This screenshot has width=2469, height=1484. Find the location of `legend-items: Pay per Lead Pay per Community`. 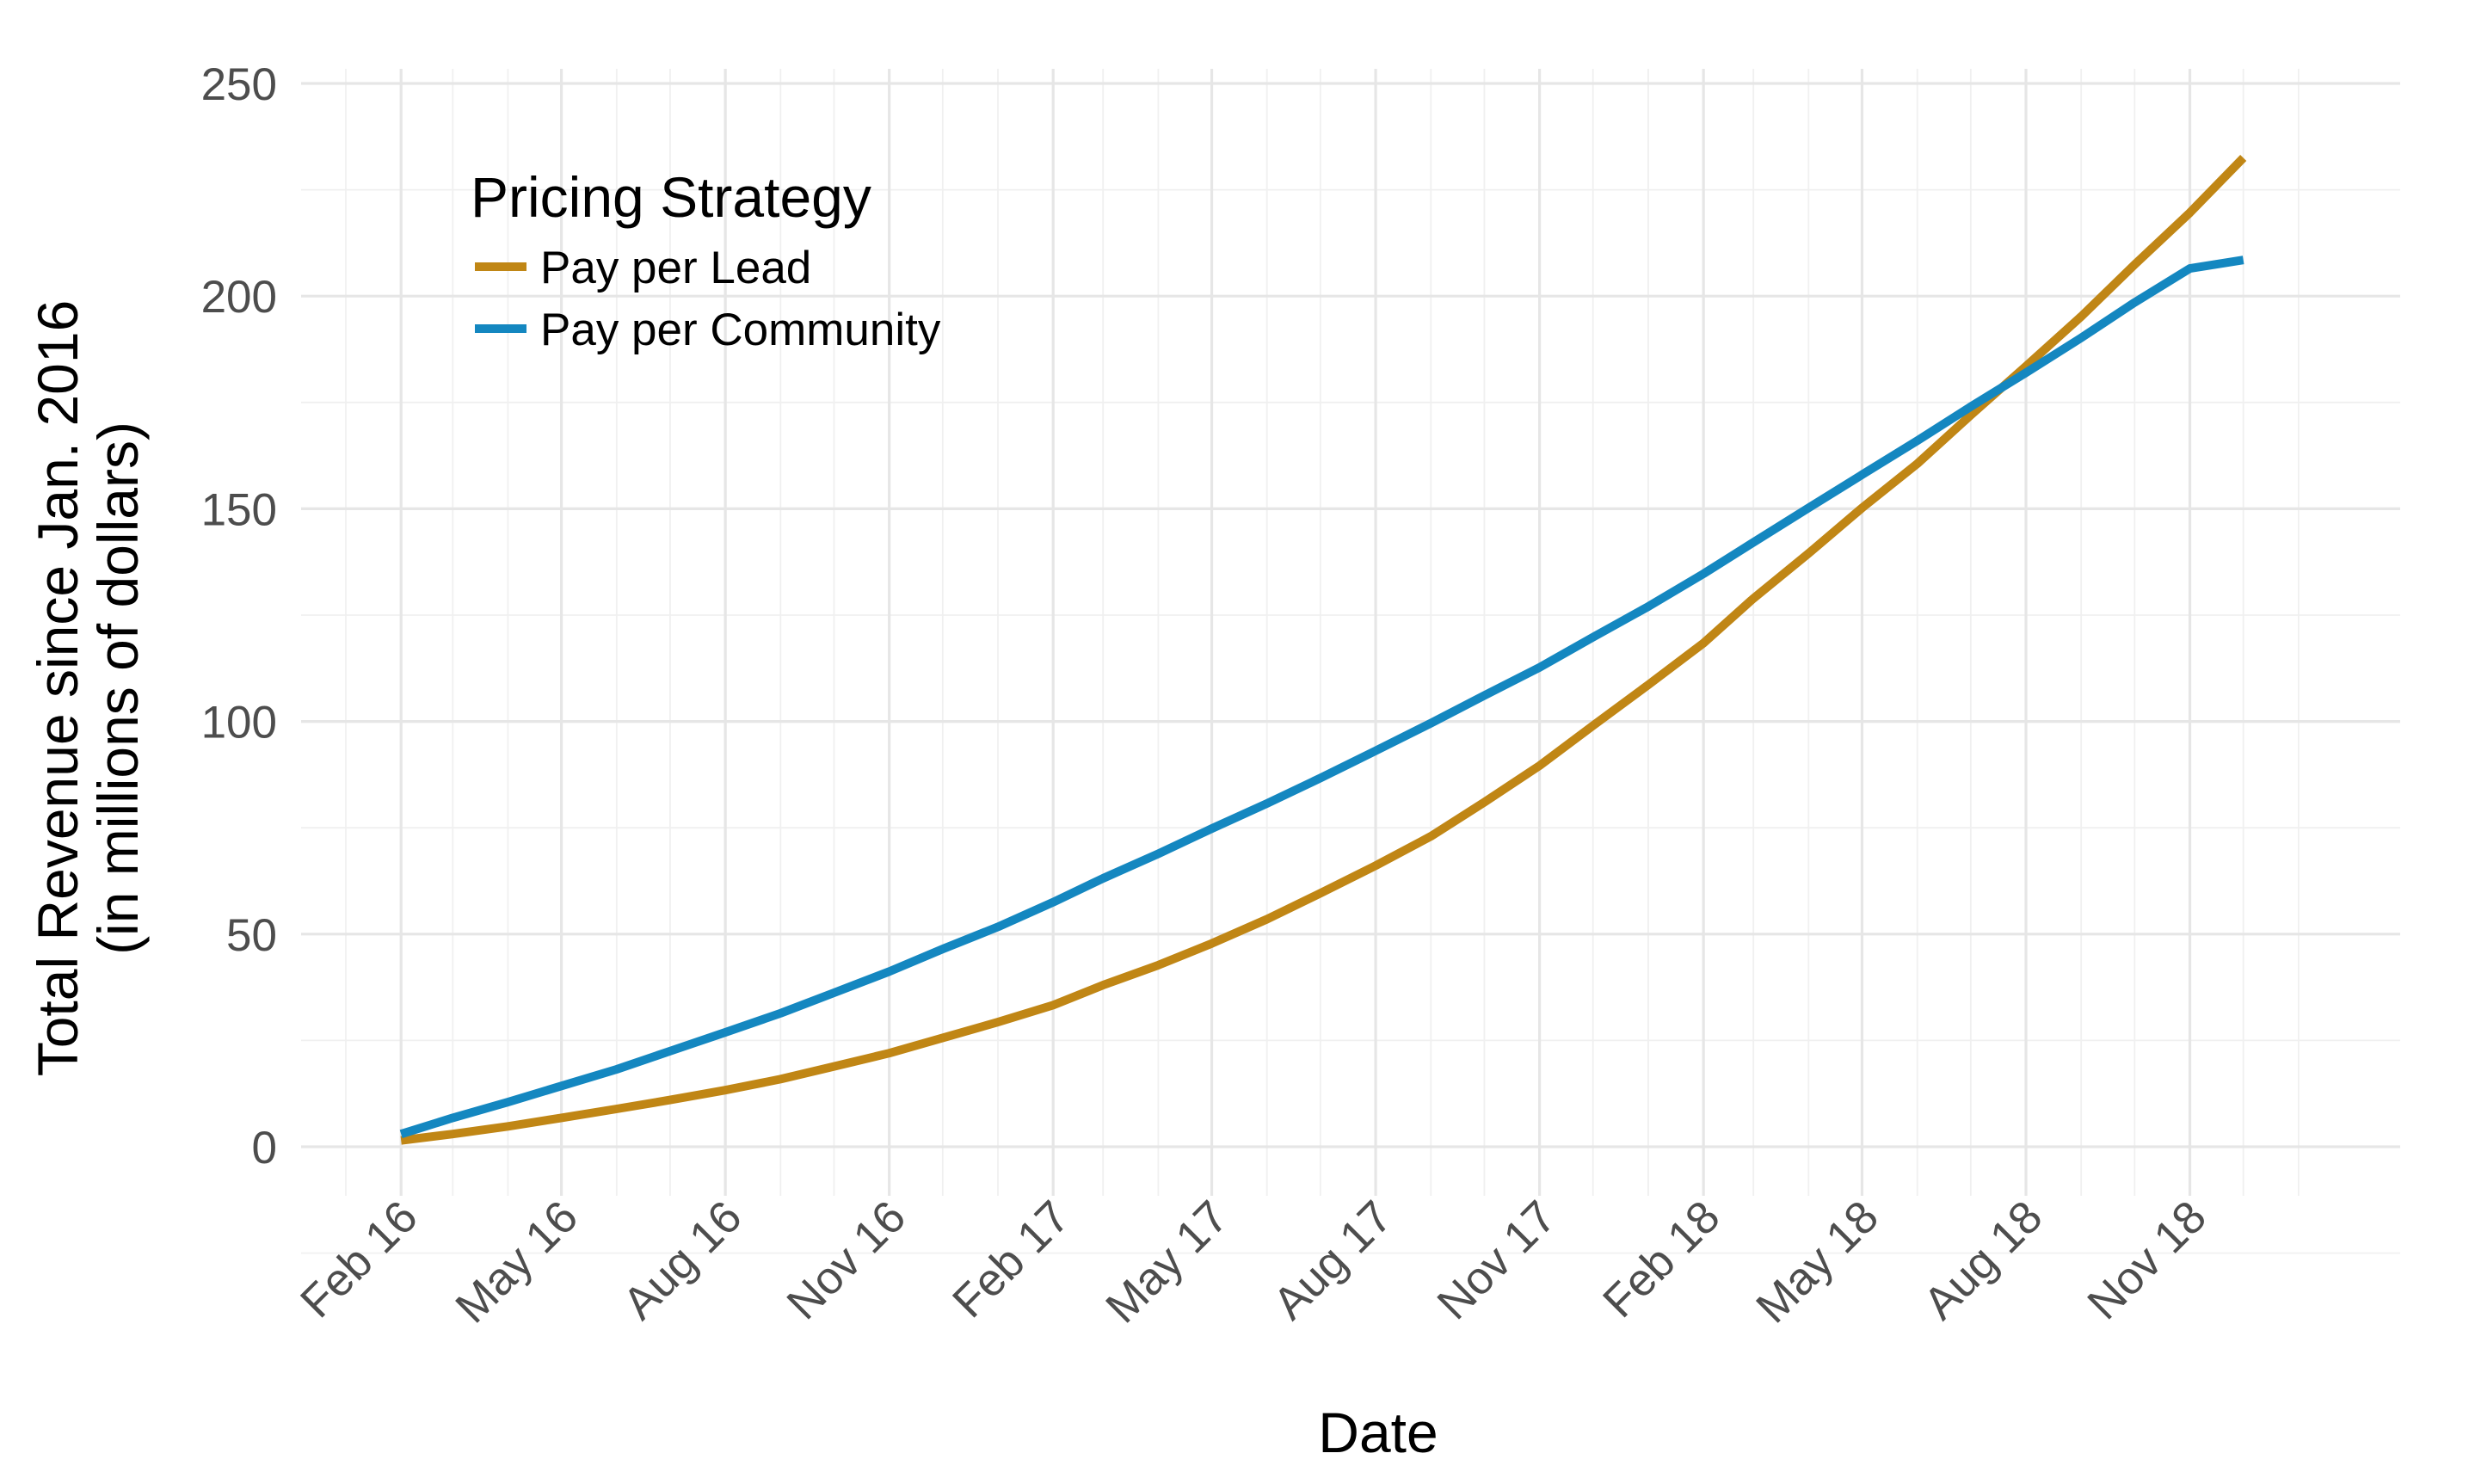

legend-items: Pay per Lead Pay per Community is located at coordinates (708, 299).